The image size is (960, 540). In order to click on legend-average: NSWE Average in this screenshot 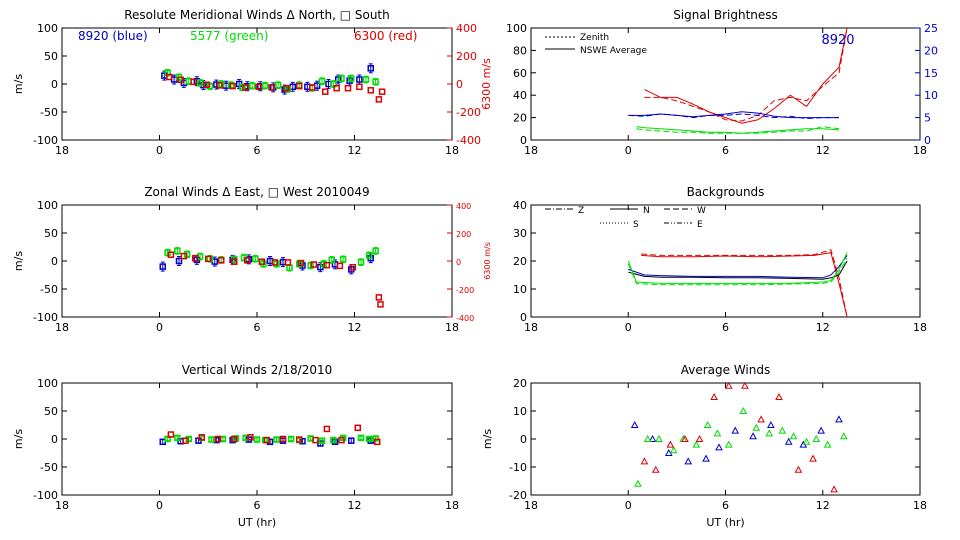, I will do `click(613, 51)`.